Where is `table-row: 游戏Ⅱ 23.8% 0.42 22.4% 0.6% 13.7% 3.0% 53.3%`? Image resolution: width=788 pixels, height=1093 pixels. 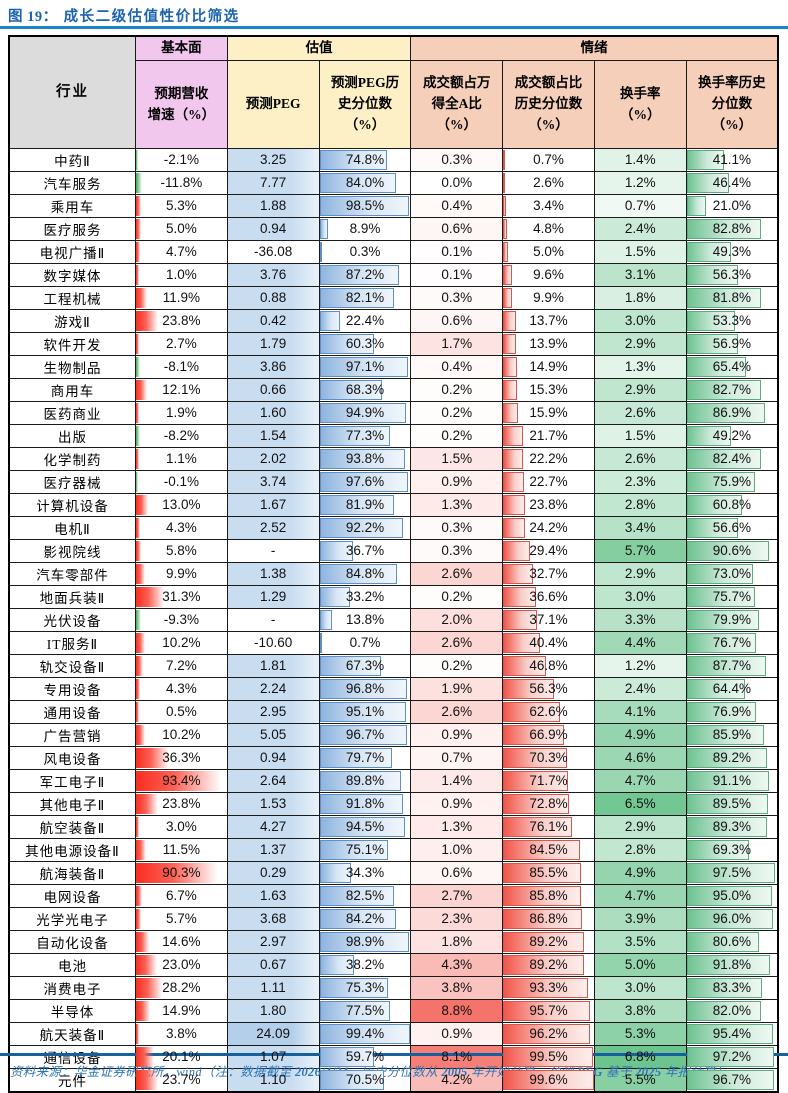
table-row: 游戏Ⅱ 23.8% 0.42 22.4% 0.6% 13.7% 3.0% 53.3% is located at coordinates (393, 321).